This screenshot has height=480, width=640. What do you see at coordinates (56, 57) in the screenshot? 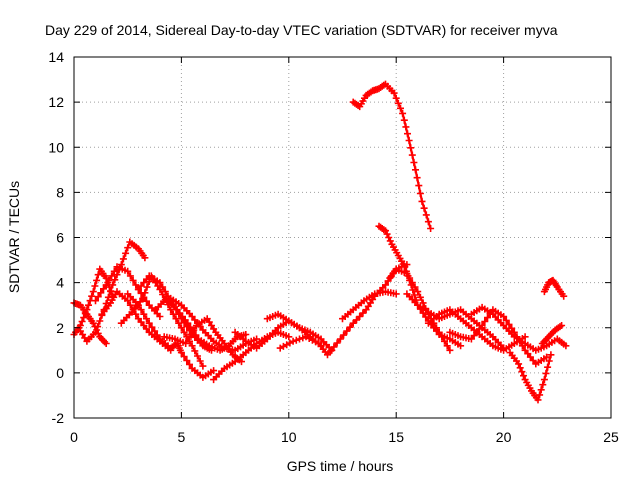
I see `y-tick-label: 14` at bounding box center [56, 57].